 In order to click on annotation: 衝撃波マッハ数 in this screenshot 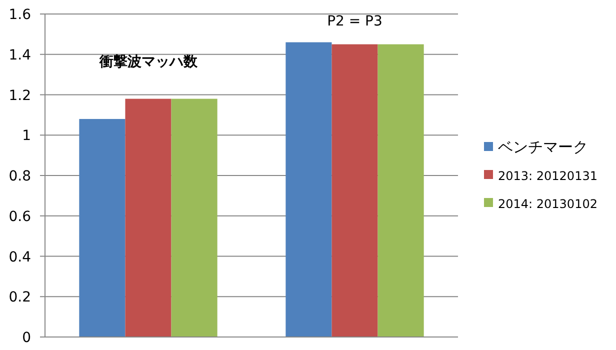, I will do `click(148, 62)`.